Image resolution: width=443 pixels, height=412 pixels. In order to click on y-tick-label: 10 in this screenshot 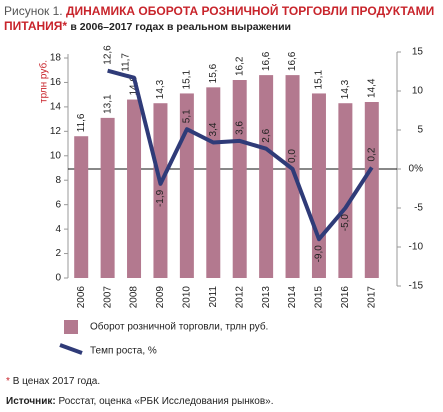, I will do `click(56, 155)`.